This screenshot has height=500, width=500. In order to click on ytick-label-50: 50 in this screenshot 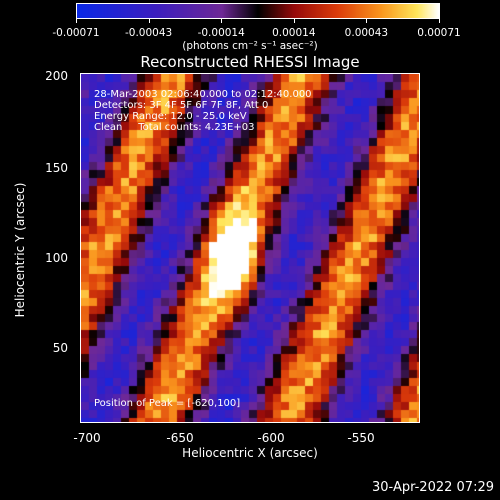, I will do `click(60, 348)`.